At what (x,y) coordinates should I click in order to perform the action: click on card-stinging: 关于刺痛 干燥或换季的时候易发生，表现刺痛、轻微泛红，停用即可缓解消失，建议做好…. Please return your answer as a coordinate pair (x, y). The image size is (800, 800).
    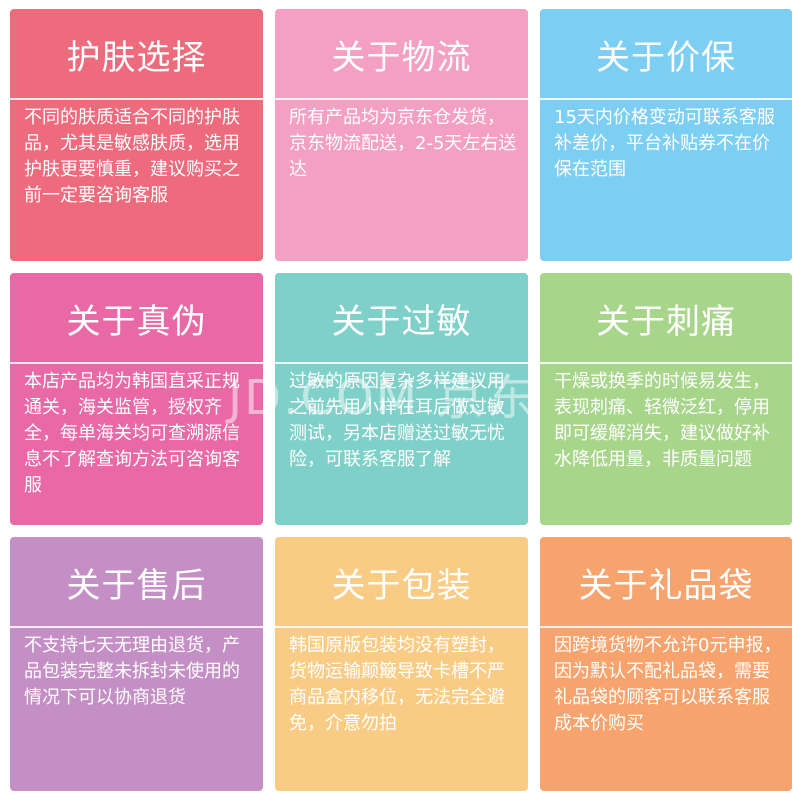
    Looking at the image, I should click on (666, 399).